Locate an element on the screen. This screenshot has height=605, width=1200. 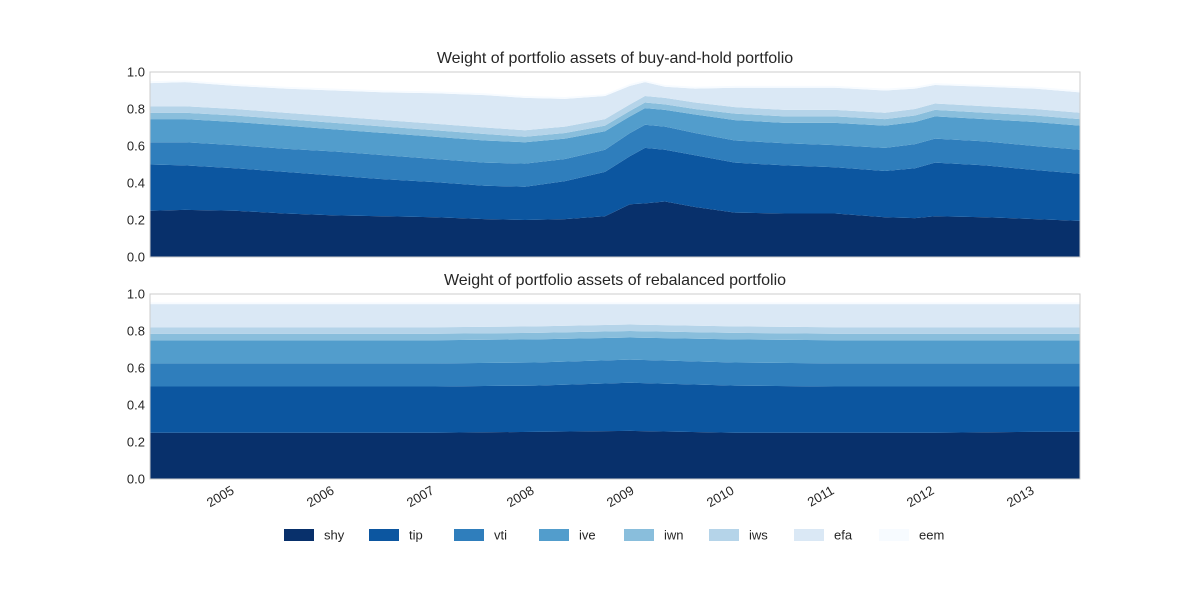
x-tick-label: 2006 is located at coordinates (320, 496).